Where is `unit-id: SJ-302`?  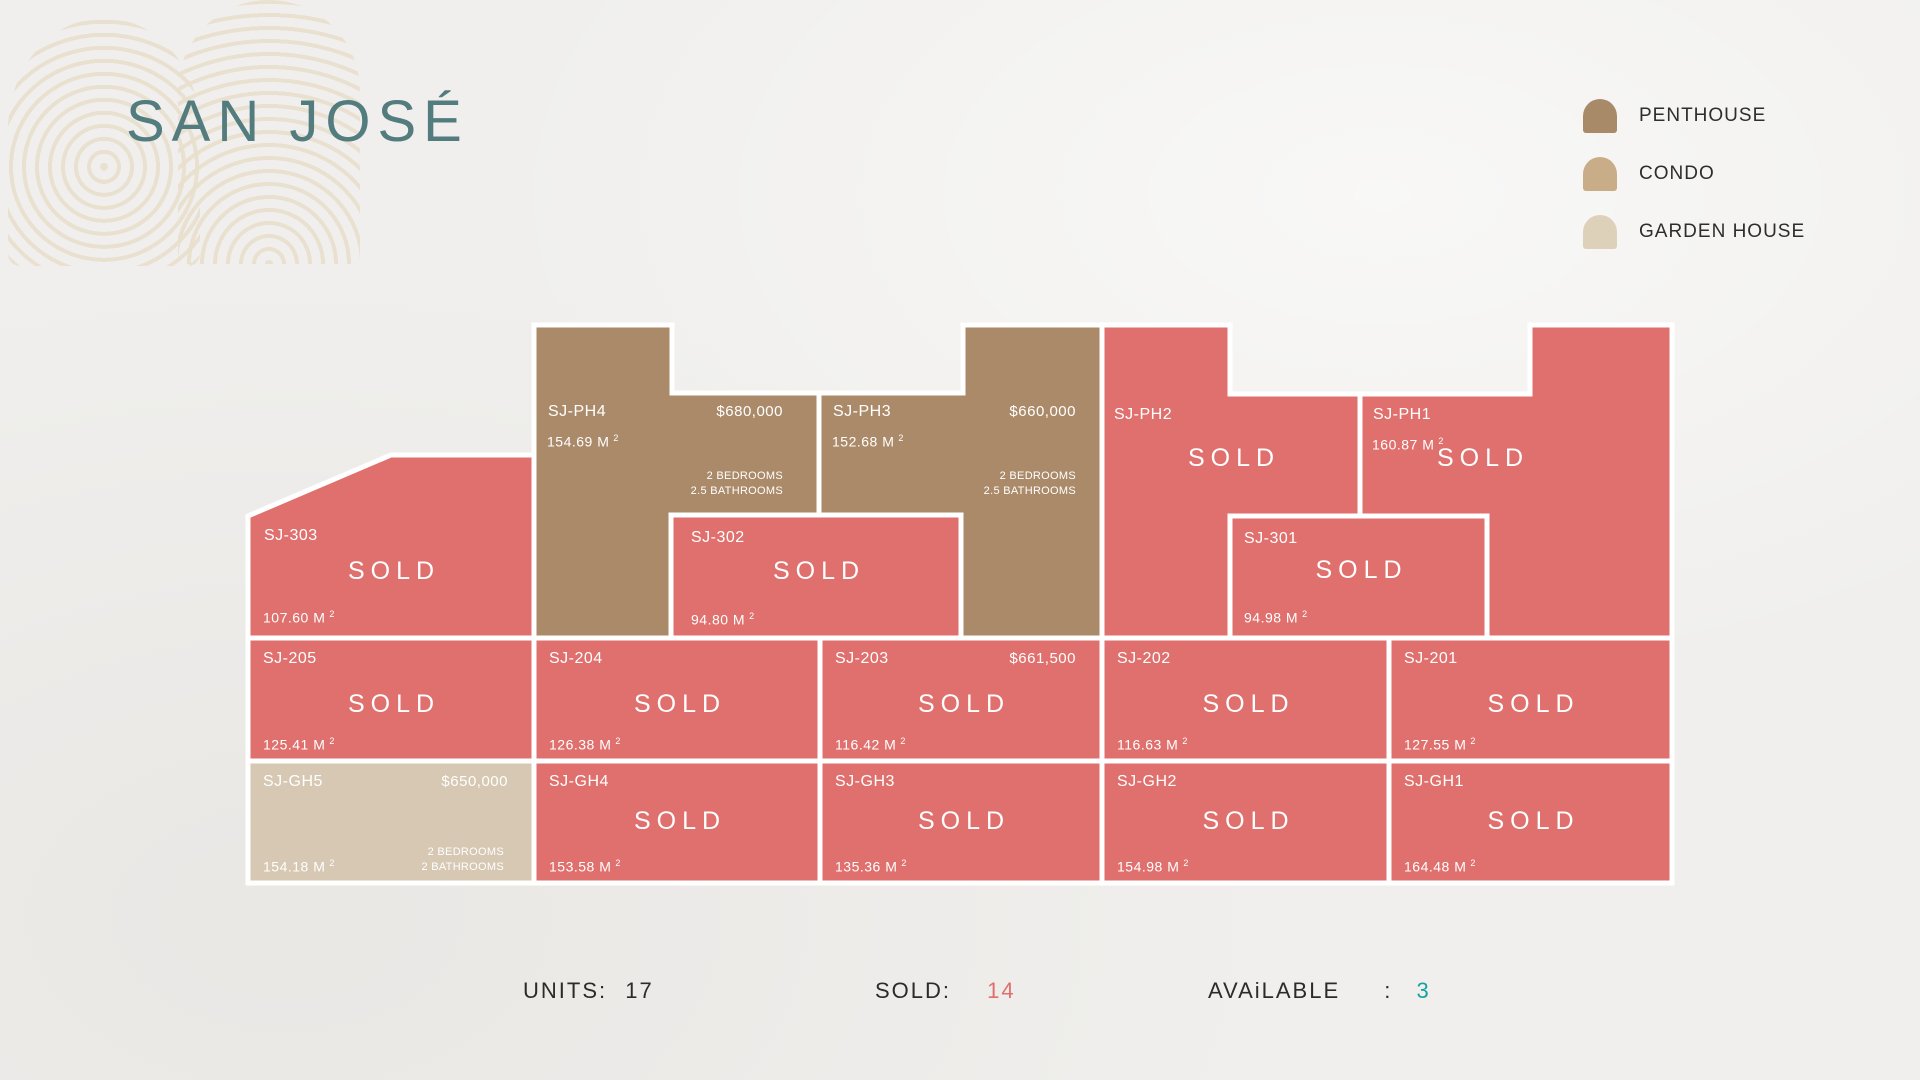
unit-id: SJ-302 is located at coordinates (718, 537).